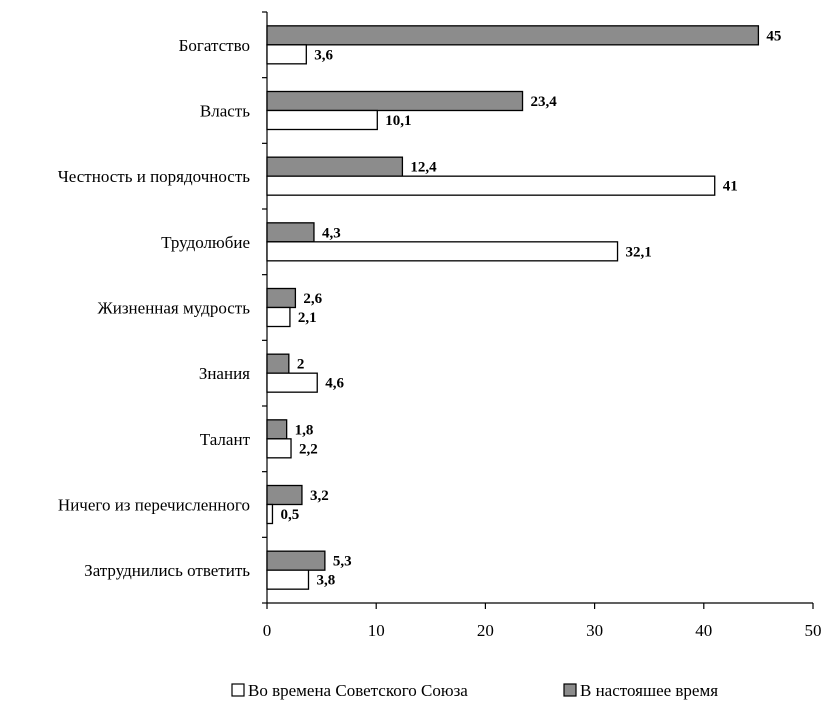  Describe the element at coordinates (331, 233) in the screenshot. I see `data-label: 4,3` at that location.